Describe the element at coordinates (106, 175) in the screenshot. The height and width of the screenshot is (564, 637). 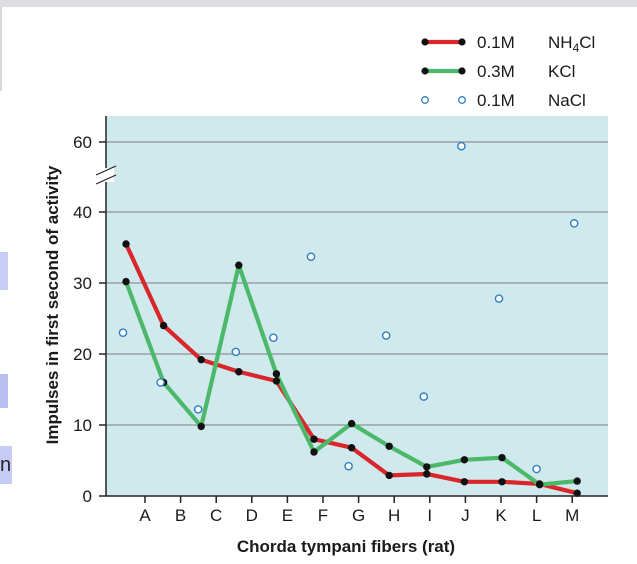
I see `axis-break-gap` at that location.